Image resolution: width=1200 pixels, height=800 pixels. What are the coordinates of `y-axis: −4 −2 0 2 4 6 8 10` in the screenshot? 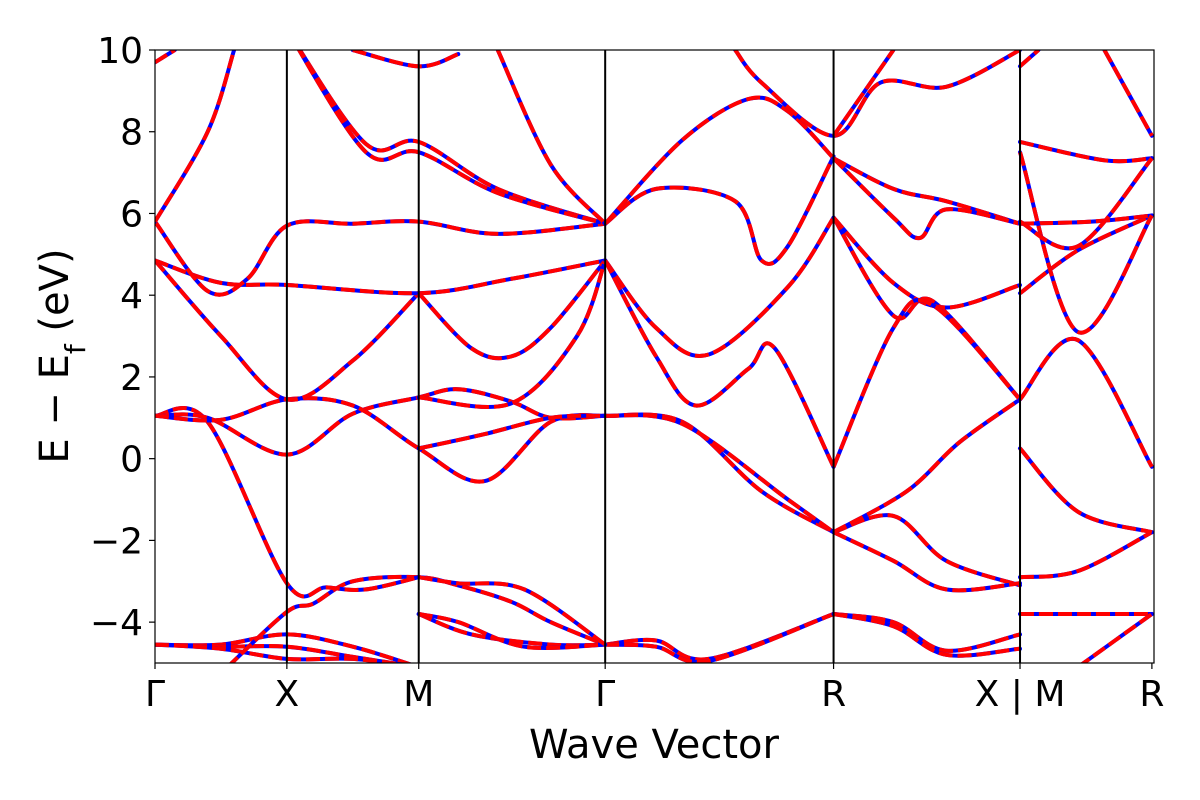 It's located at (122, 337).